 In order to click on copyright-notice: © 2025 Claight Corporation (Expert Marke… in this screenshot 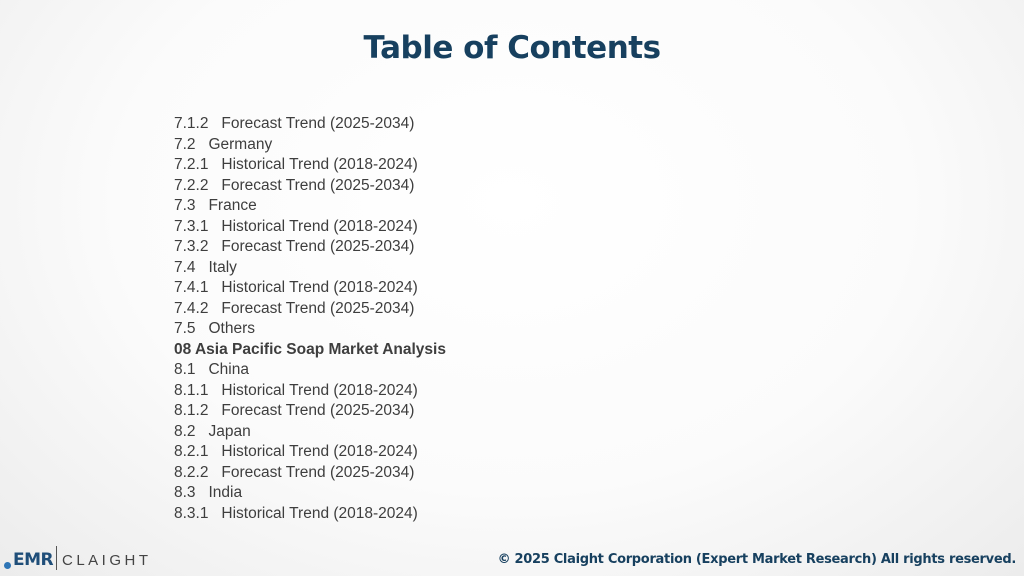, I will do `click(757, 559)`.